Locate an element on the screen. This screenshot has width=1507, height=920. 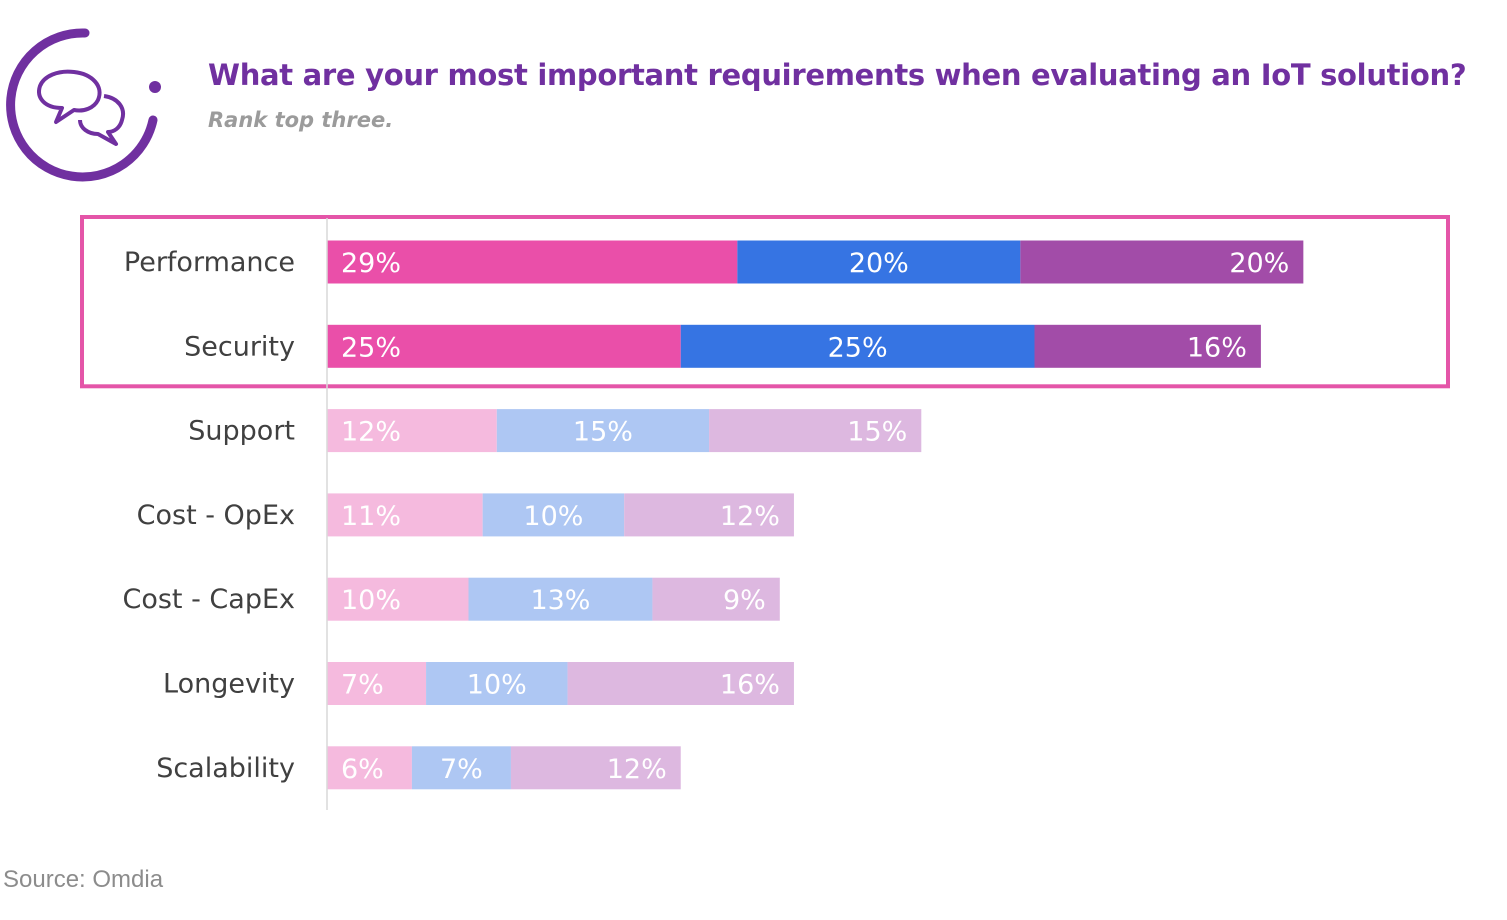
source-note: Source: Omdia is located at coordinates (83, 879).